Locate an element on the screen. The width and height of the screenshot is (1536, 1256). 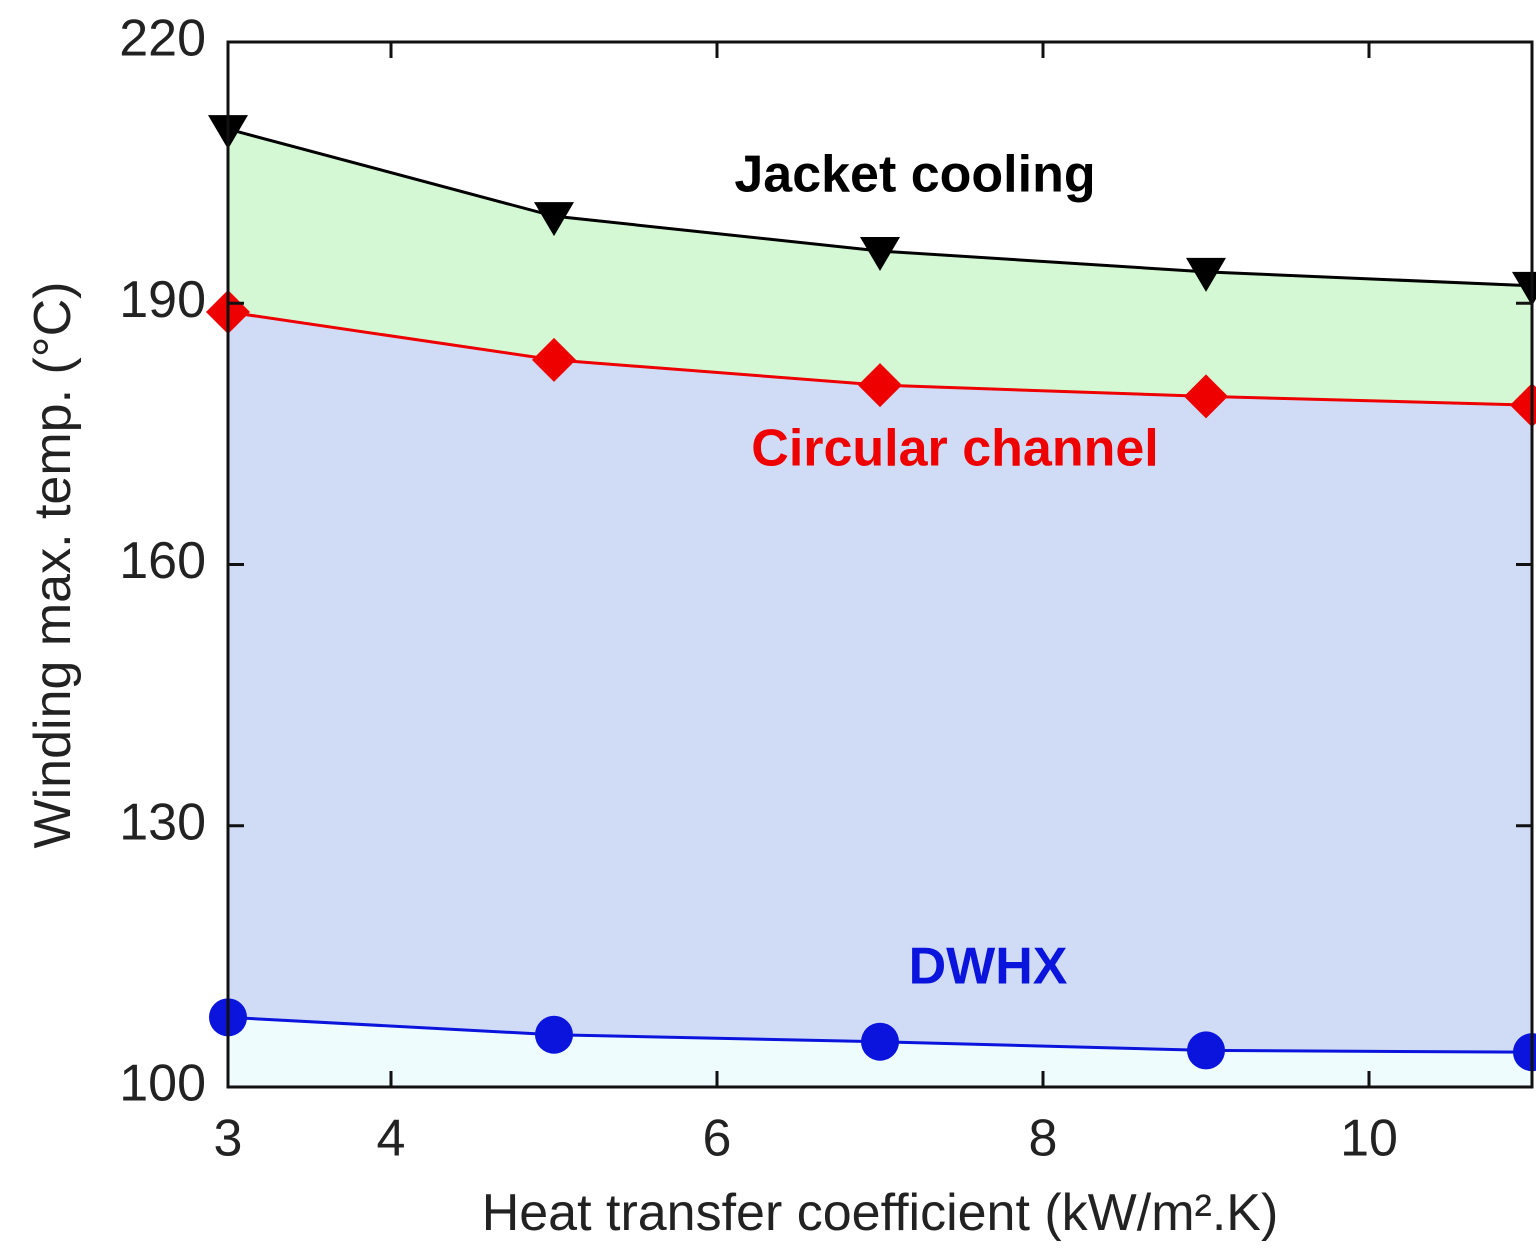
y-tick-label: 100 is located at coordinates (162, 1084).